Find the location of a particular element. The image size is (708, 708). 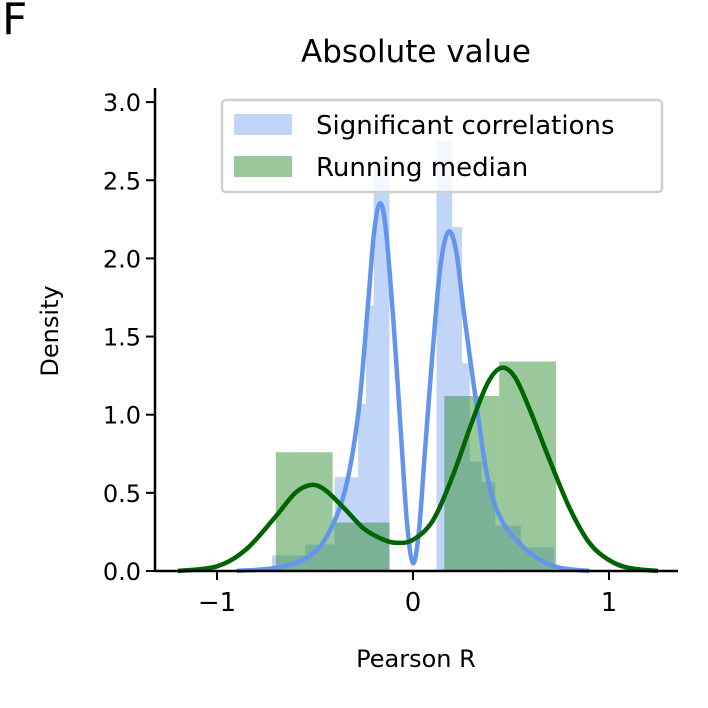

y-tick-label-5: 2.5 is located at coordinates (122, 181).